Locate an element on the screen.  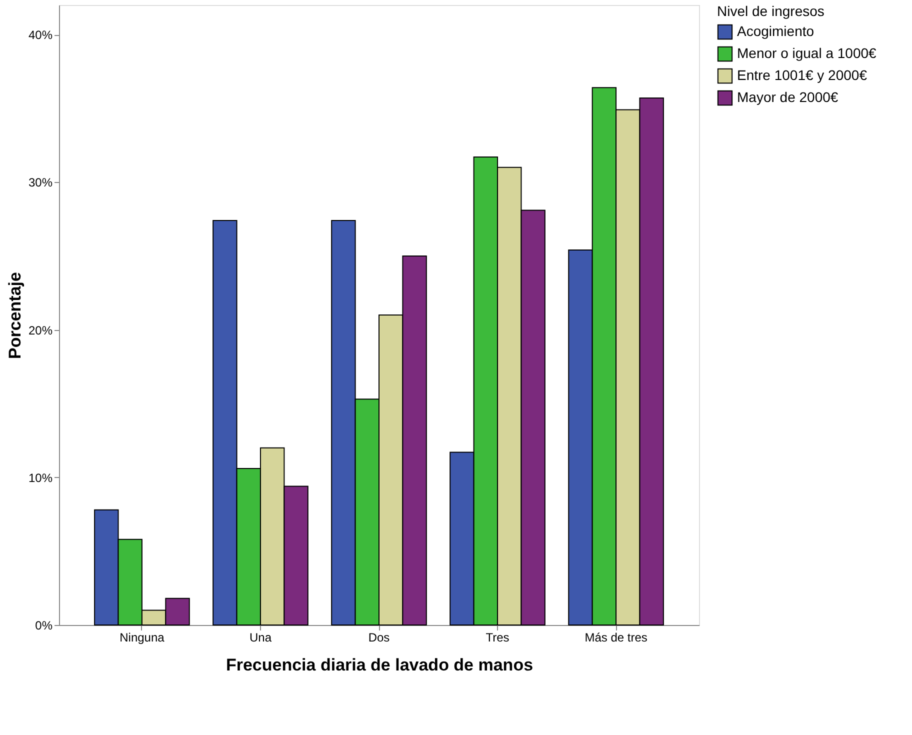
x-tick-label: Más de tres is located at coordinates (616, 637).